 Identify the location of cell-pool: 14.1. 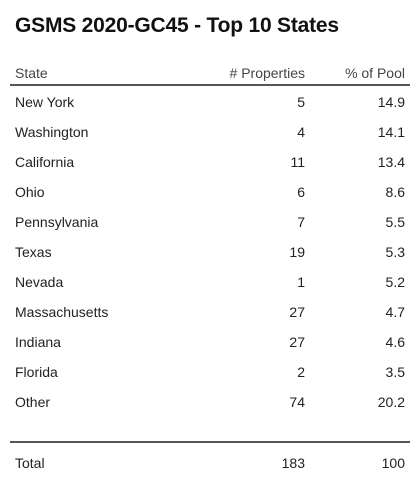
(391, 132).